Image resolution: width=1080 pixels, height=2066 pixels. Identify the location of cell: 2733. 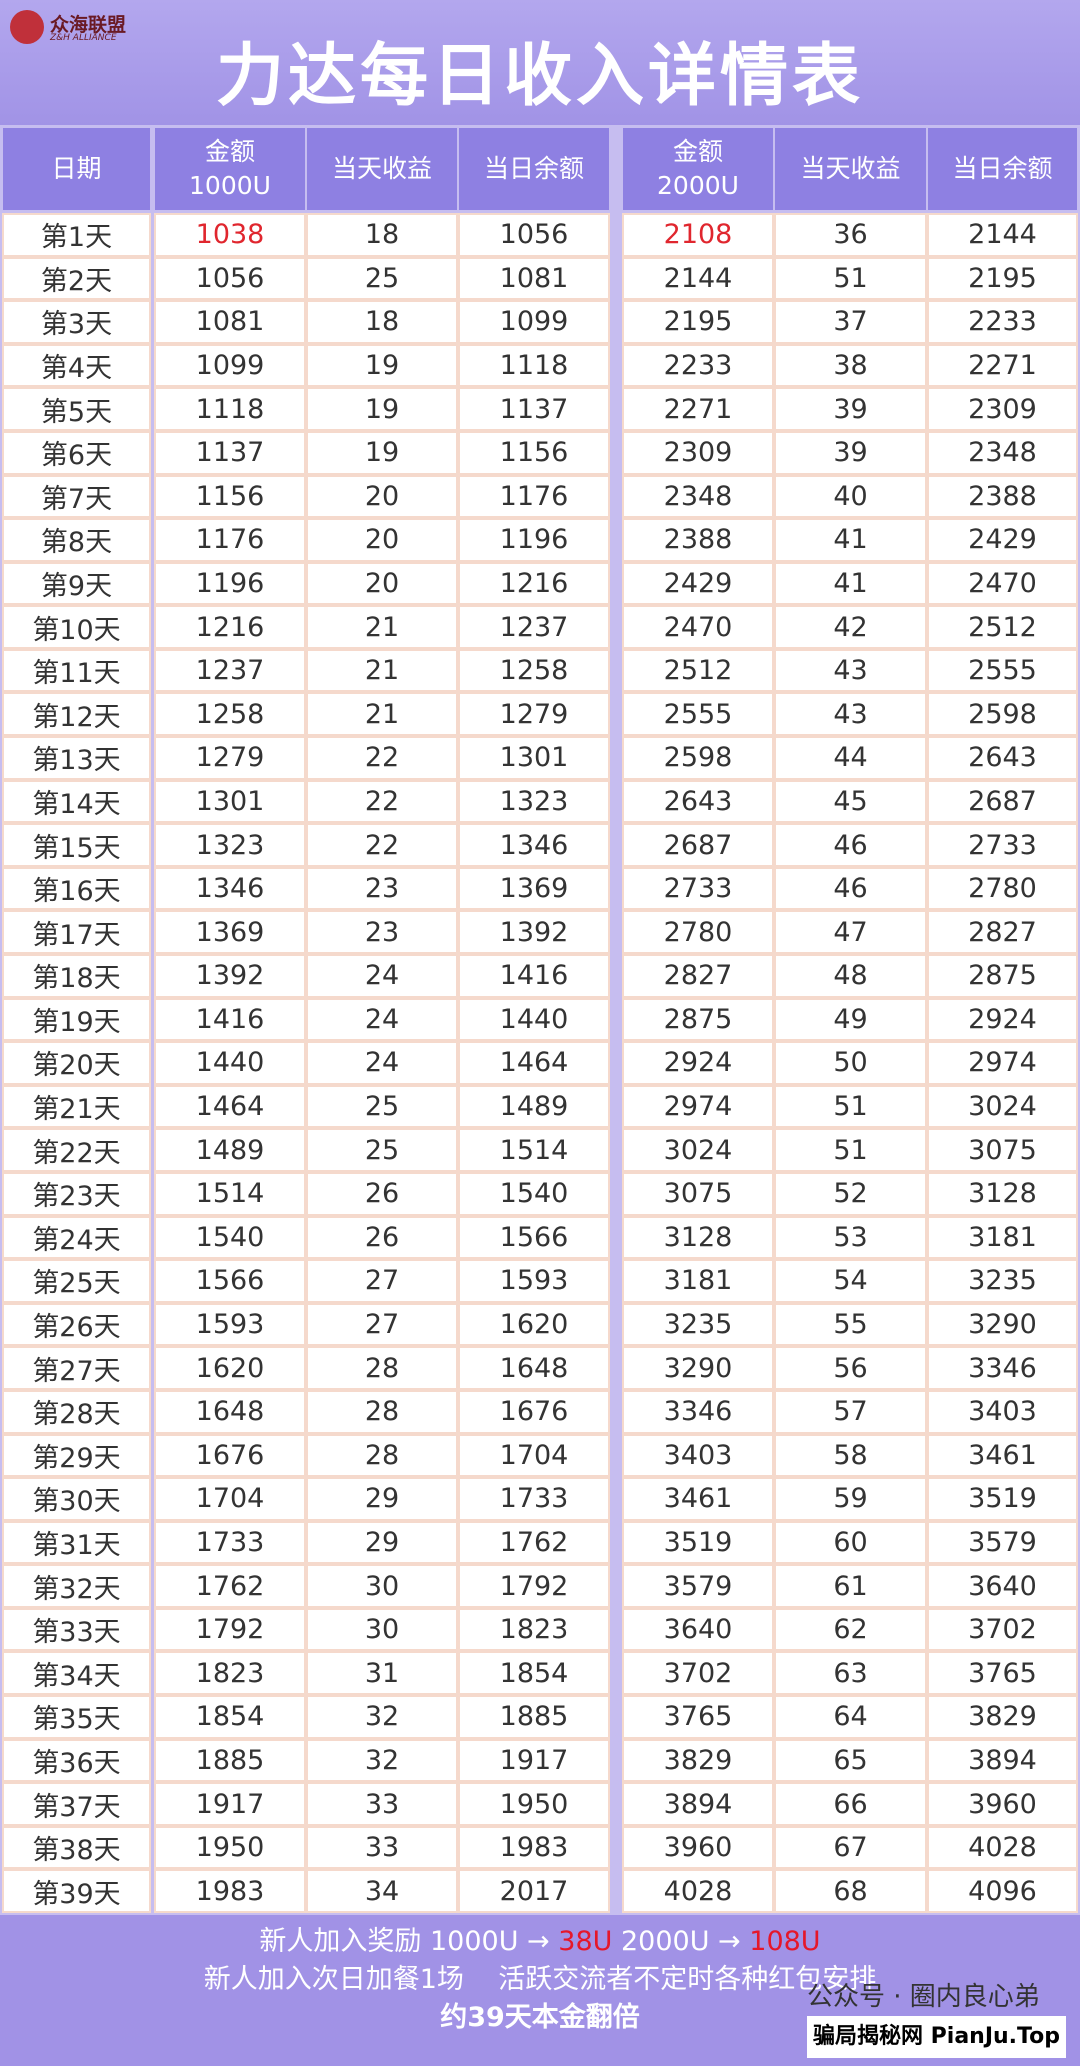
(698, 888).